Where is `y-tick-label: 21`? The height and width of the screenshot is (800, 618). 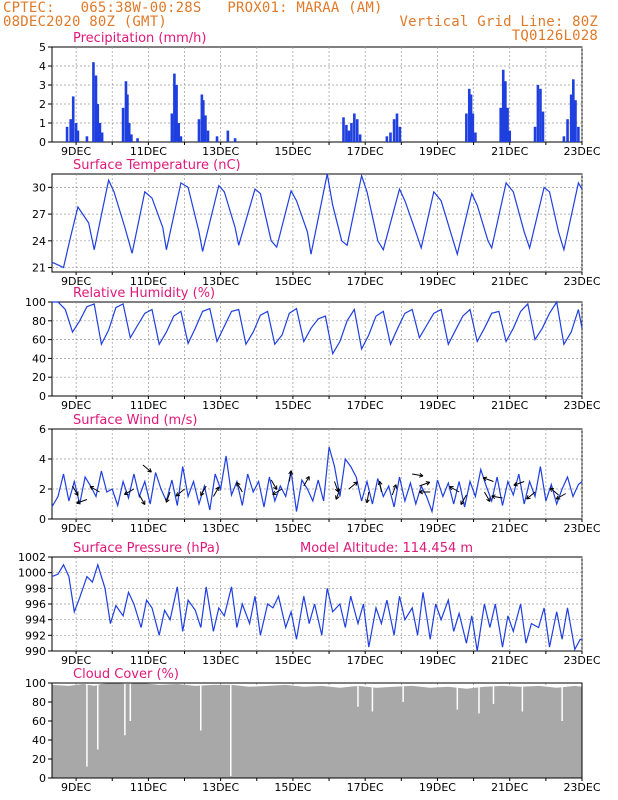 y-tick-label: 21 is located at coordinates (39, 268).